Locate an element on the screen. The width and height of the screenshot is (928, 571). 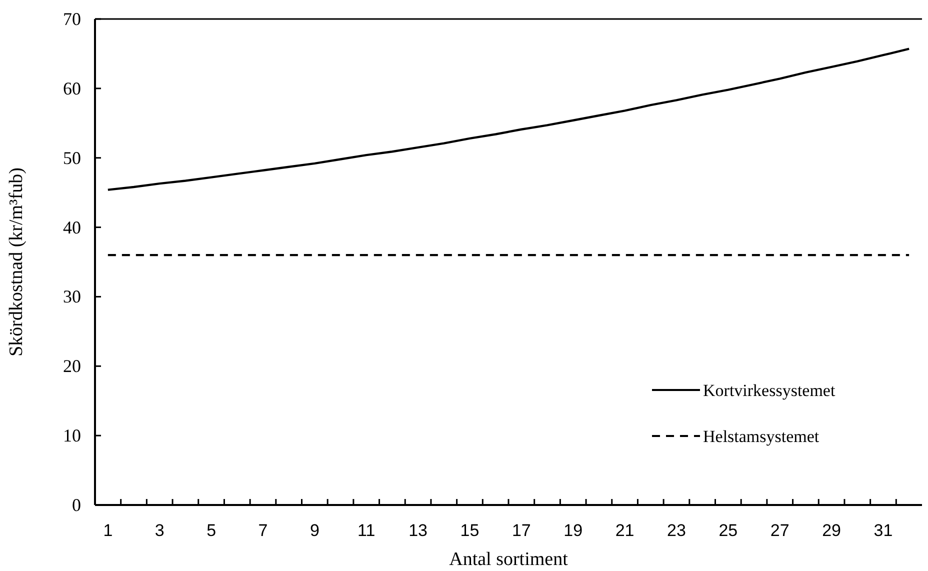
x-tick-label: 31 is located at coordinates (883, 530).